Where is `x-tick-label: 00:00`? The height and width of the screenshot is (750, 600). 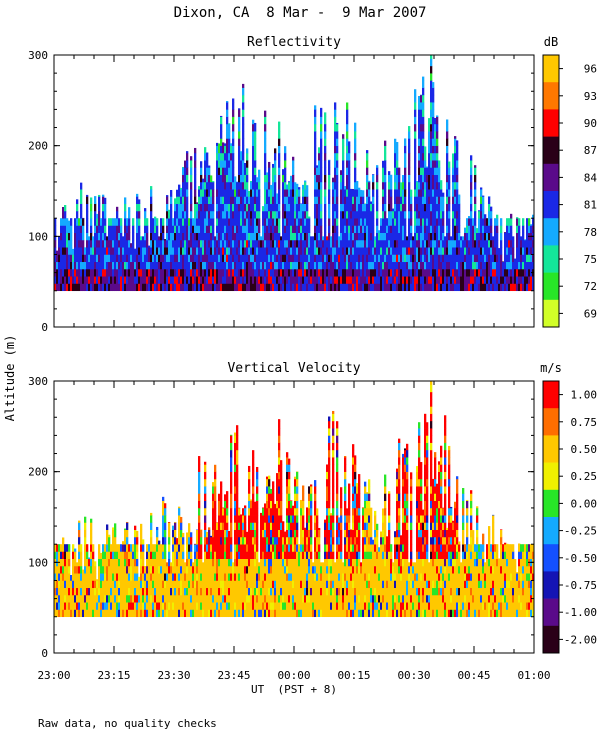 x-tick-label: 00:00 is located at coordinates (293, 675).